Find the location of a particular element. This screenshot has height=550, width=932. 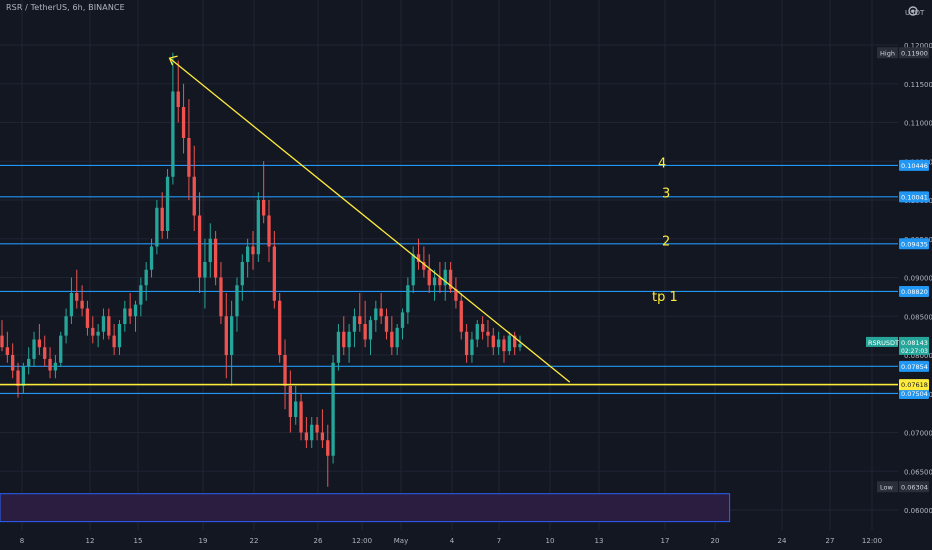

price-tick-label: 0.06500 is located at coordinates (918, 472).